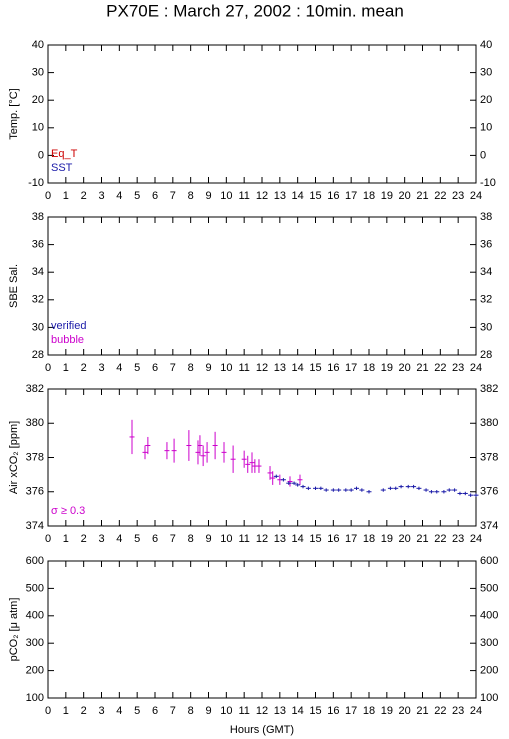 This screenshot has height=739, width=509. I want to click on y-tick-label-right: 378, so click(489, 457).